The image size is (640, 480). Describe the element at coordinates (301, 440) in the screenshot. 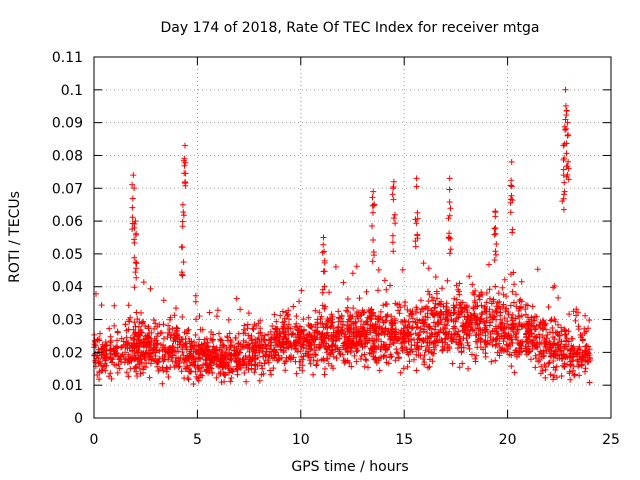

I see `x-tick-label: 10` at that location.